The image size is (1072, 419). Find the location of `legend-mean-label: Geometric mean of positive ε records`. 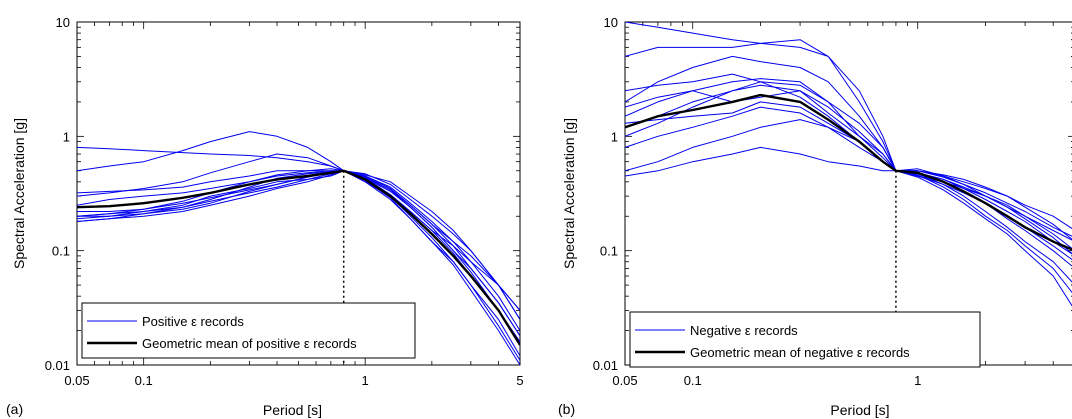

legend-mean-label: Geometric mean of positive ε records is located at coordinates (249, 343).